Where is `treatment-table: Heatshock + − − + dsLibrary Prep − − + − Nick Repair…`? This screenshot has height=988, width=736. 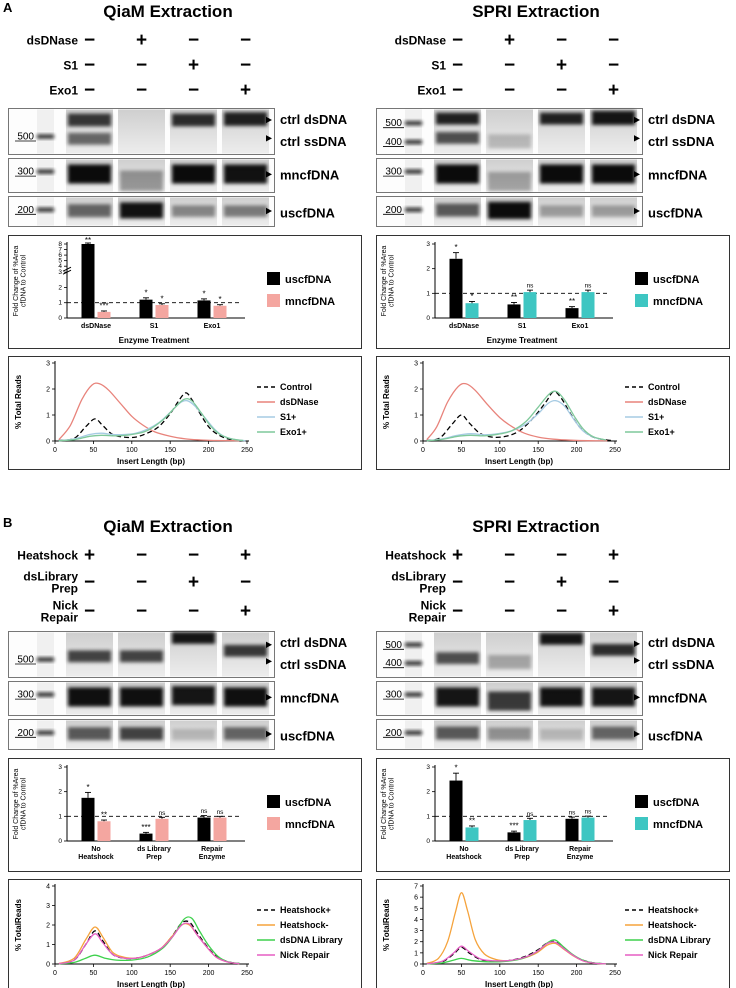 treatment-table: Heatshock + − − + dsLibrary Prep − − + − Nick Repair… is located at coordinates (554, 584).